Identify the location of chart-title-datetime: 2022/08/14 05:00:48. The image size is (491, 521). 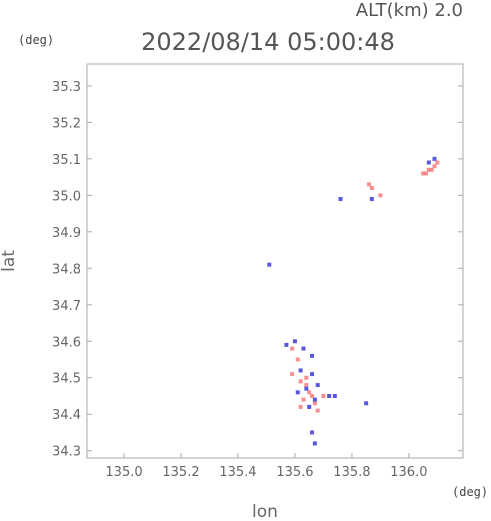
(268, 42).